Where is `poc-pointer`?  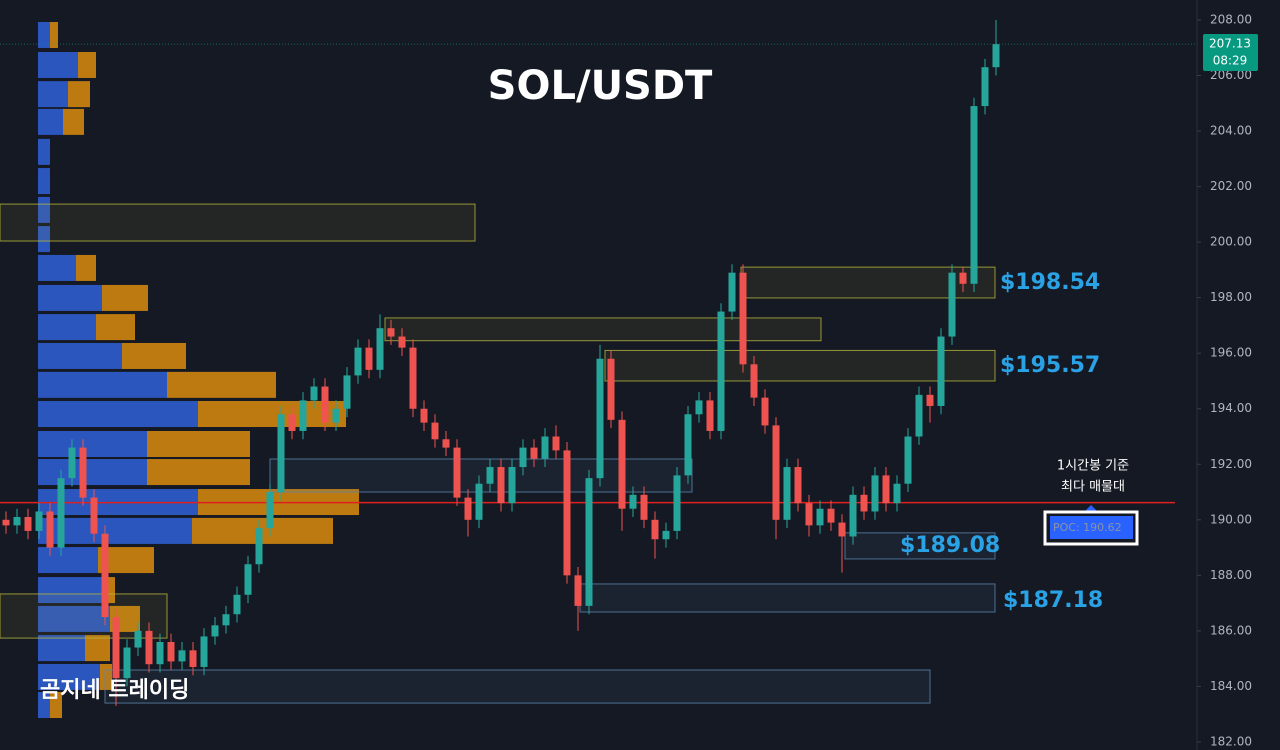
poc-pointer is located at coordinates (1091, 508).